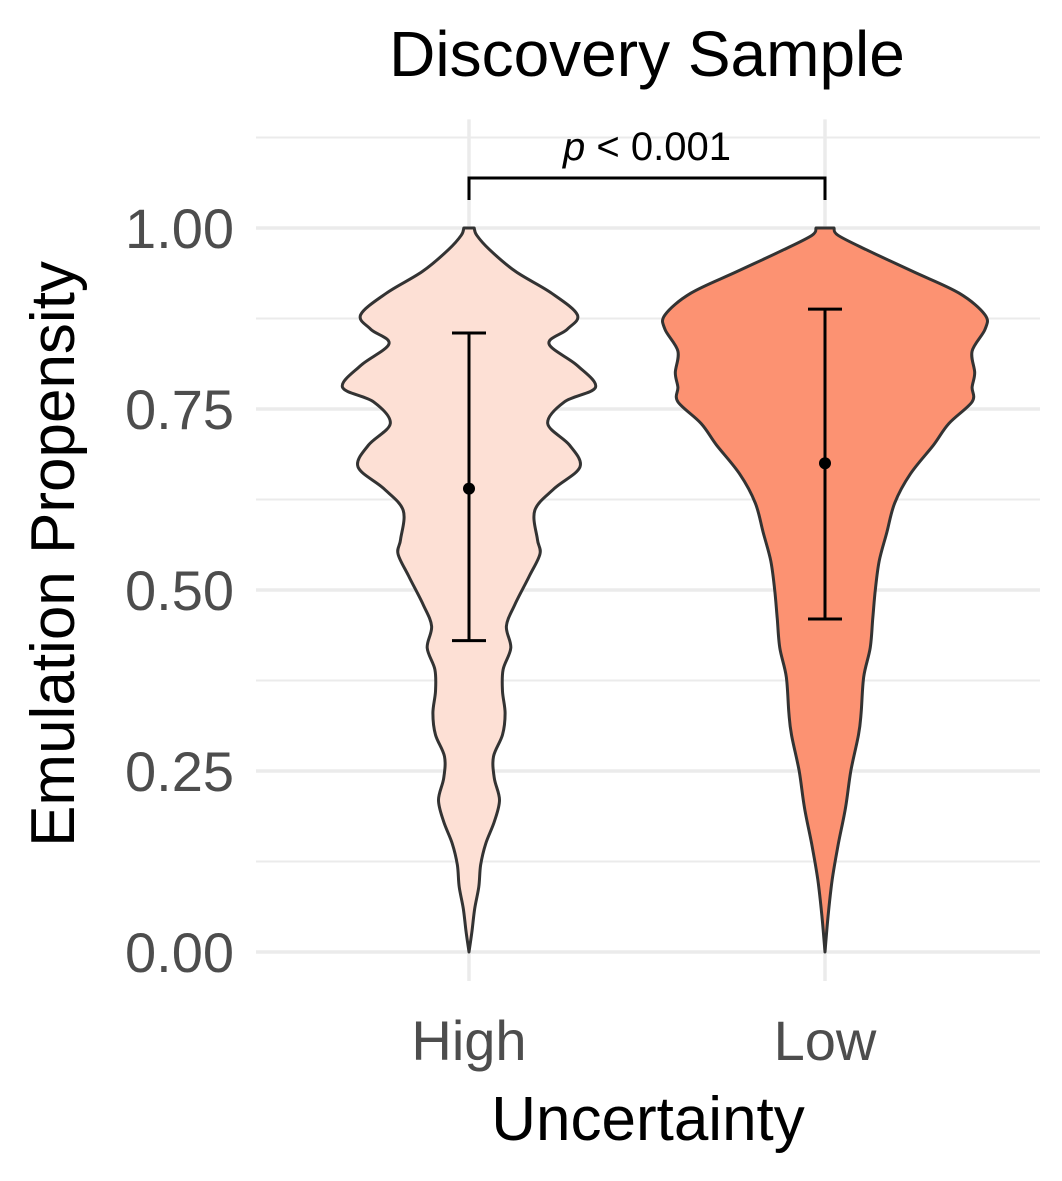 The height and width of the screenshot is (1181, 1062). I want to click on x-tick-labels: High Low, so click(644, 1040).